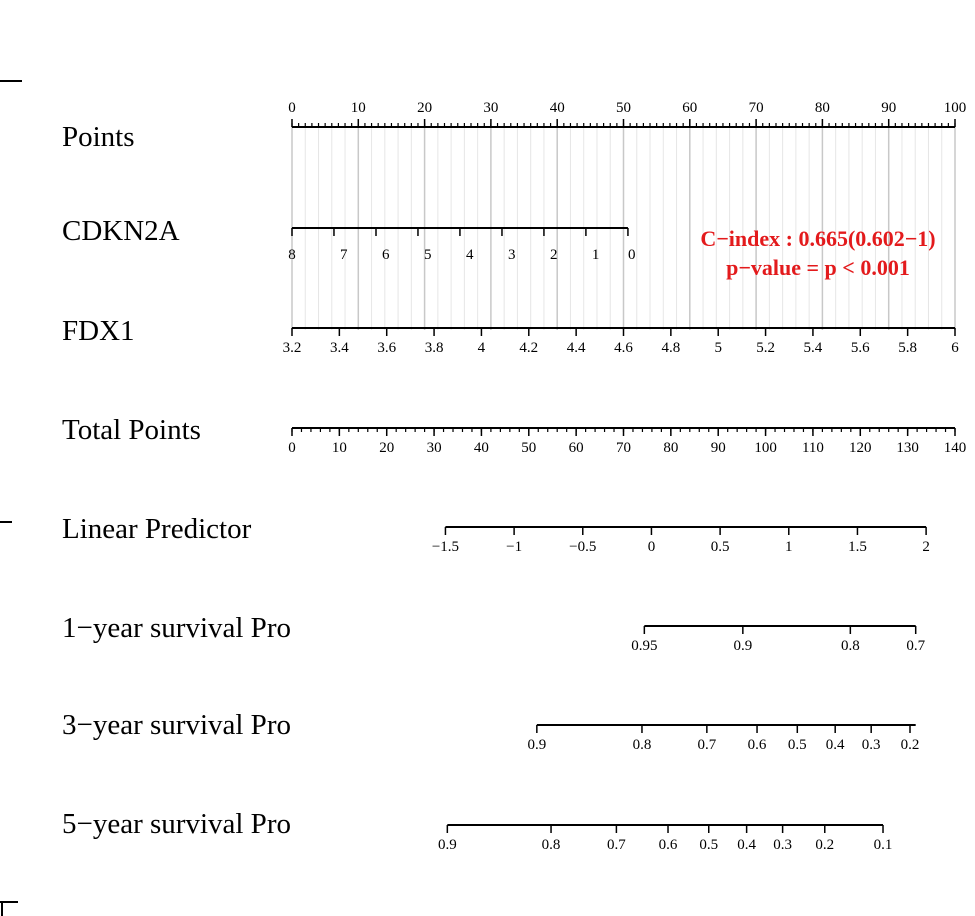 The image size is (975, 916). What do you see at coordinates (121, 231) in the screenshot?
I see `row-label: CDKN2A` at bounding box center [121, 231].